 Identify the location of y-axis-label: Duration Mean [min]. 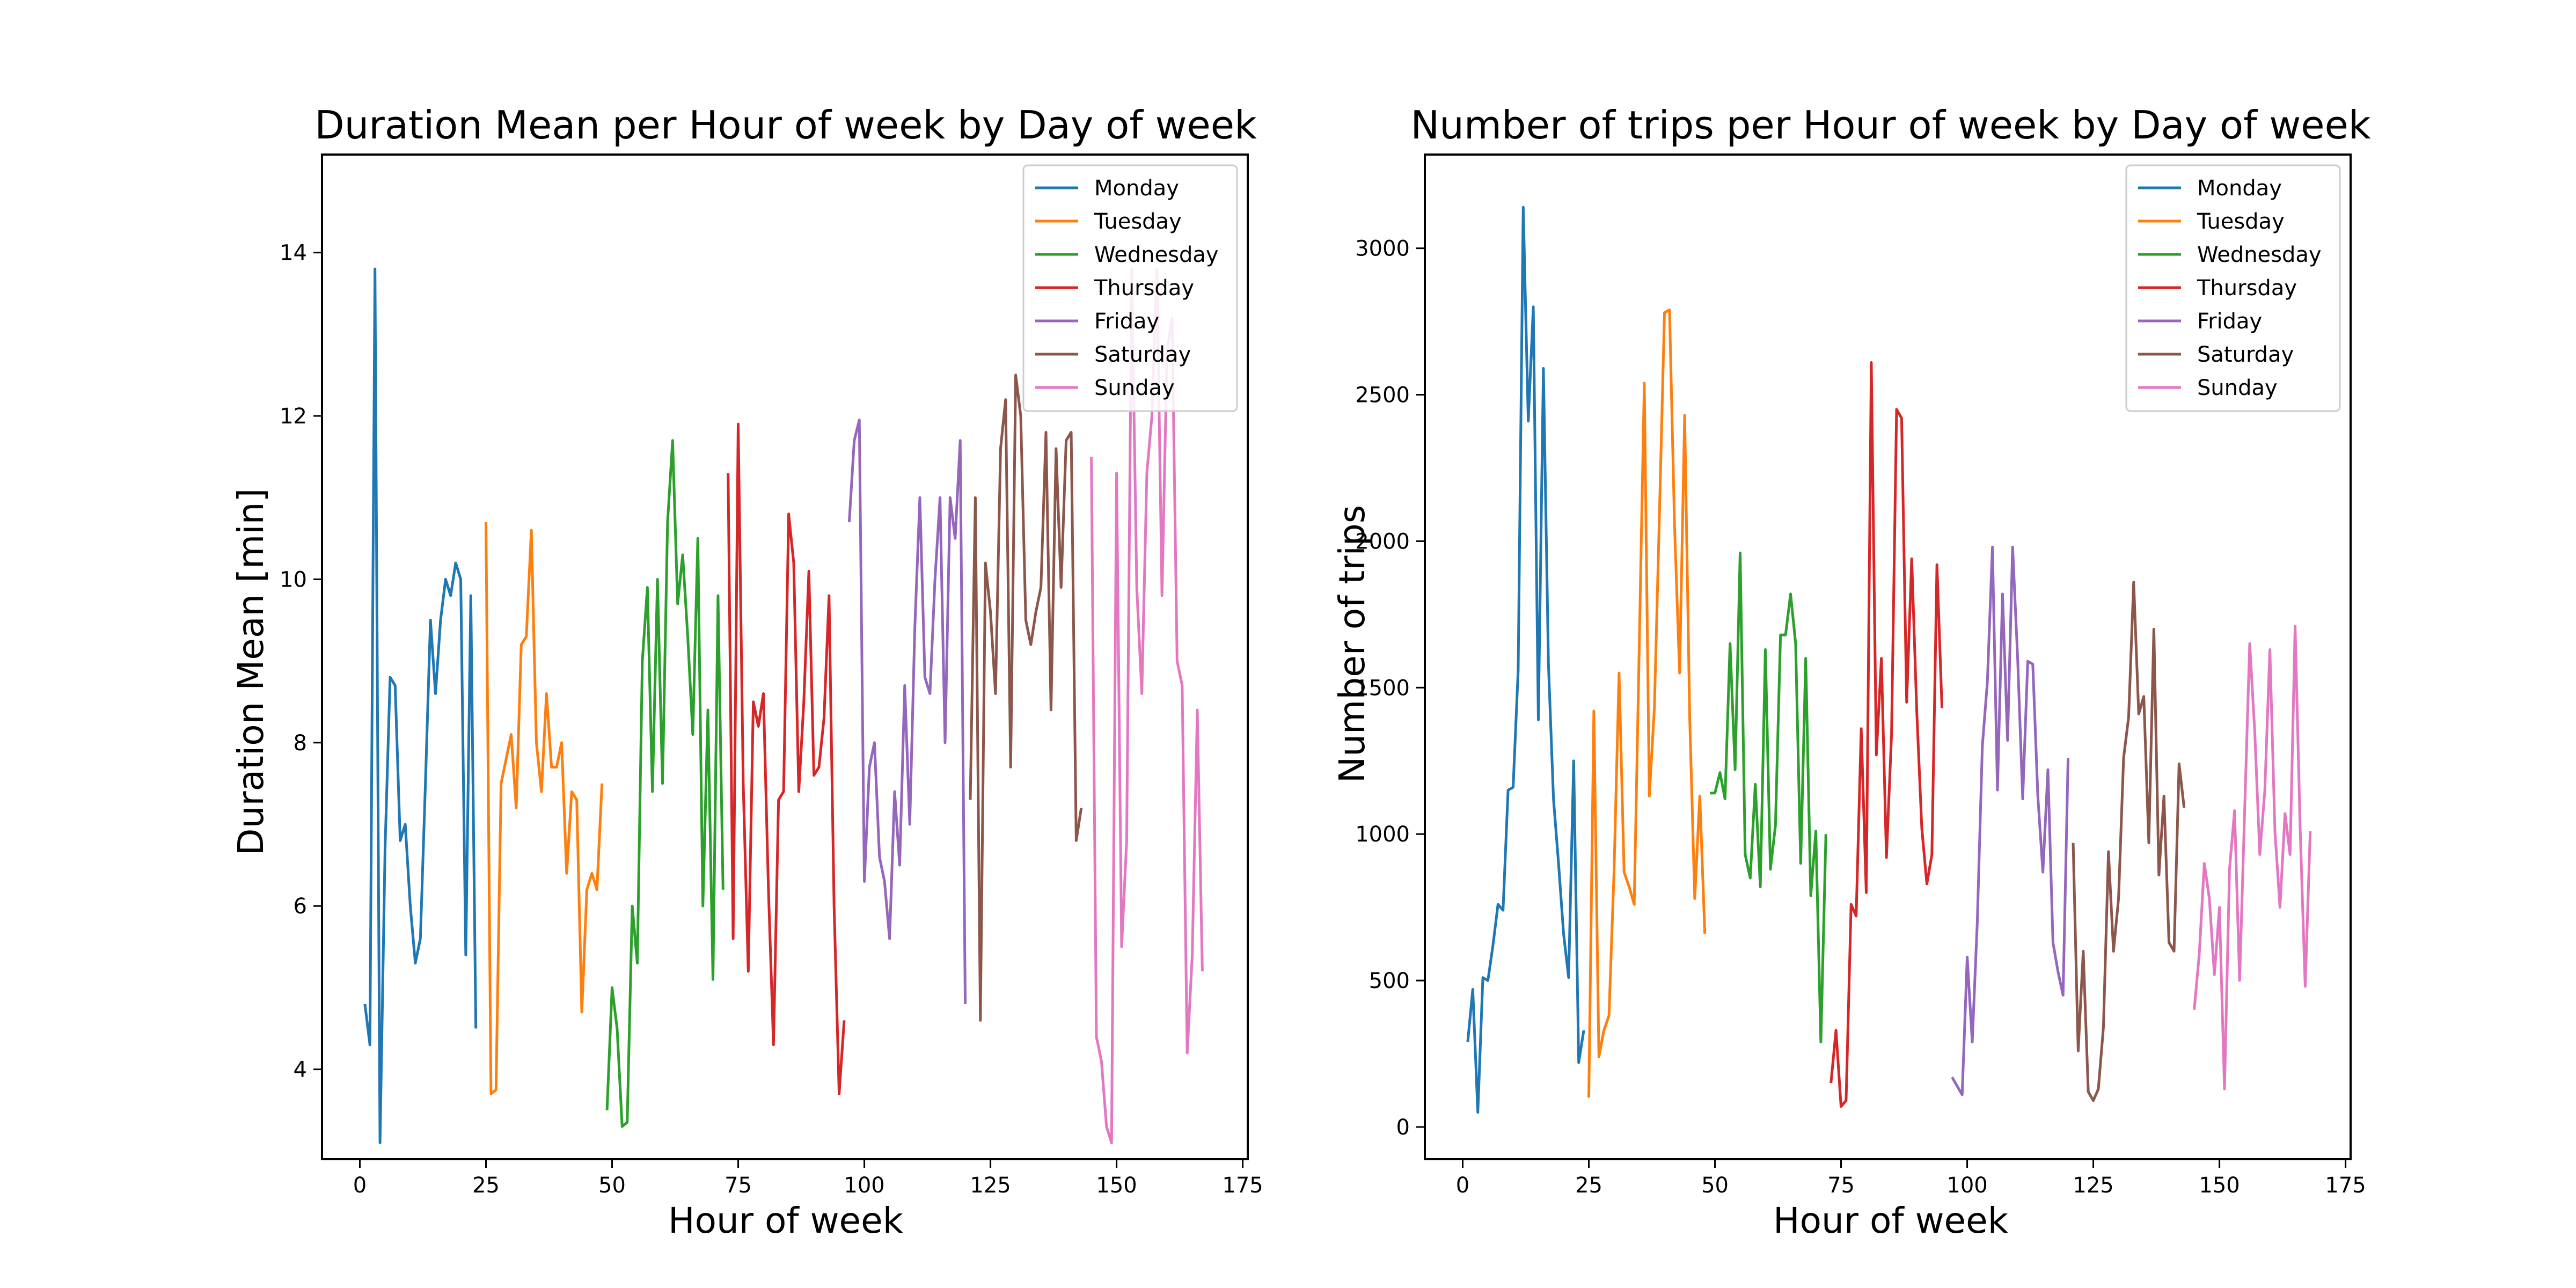
(251, 671).